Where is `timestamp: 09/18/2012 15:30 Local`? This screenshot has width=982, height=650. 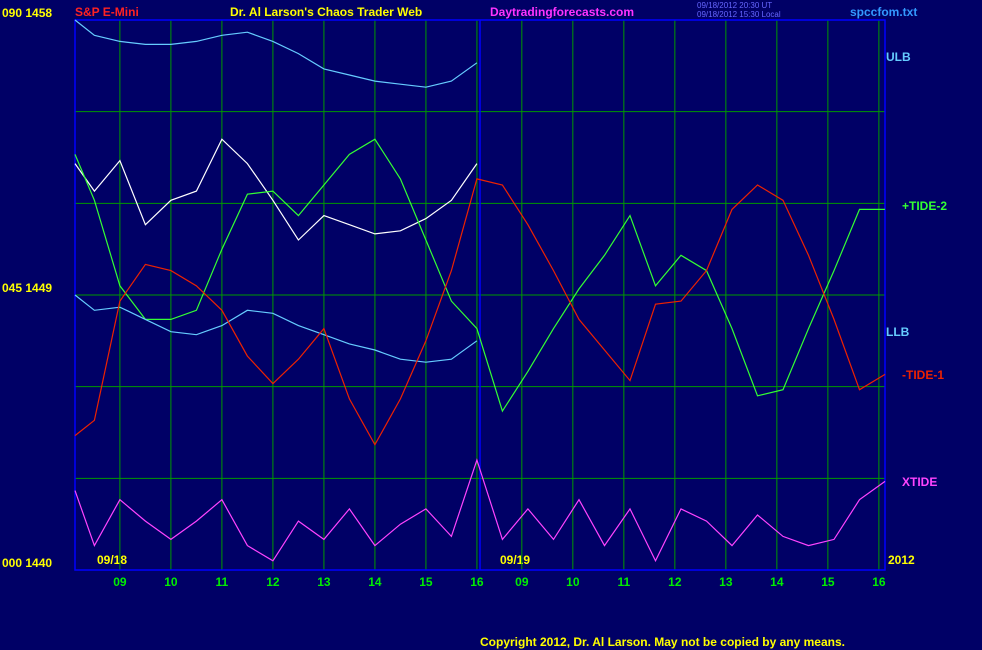
timestamp: 09/18/2012 15:30 Local is located at coordinates (739, 14).